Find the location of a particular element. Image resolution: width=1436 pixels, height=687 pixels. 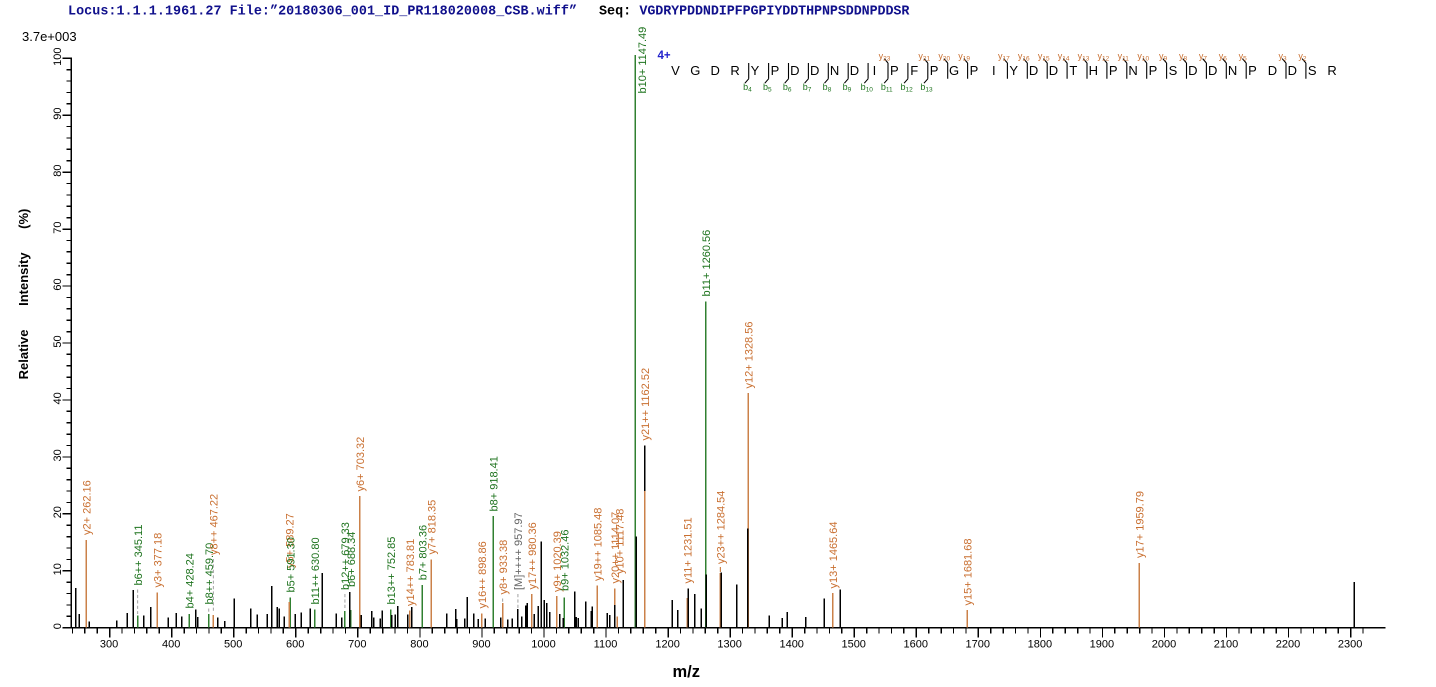

svg-text: y20 is located at coordinates (944, 56).